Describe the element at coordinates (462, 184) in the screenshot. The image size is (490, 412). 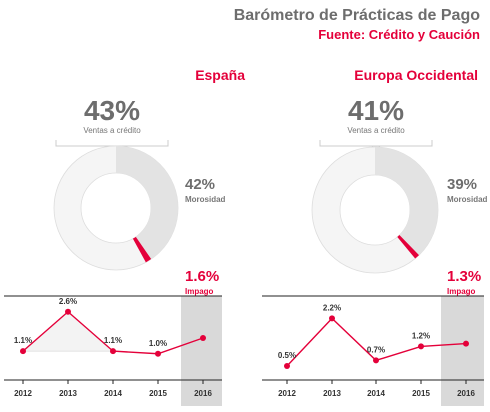
I see `late-payment-value: 39%` at that location.